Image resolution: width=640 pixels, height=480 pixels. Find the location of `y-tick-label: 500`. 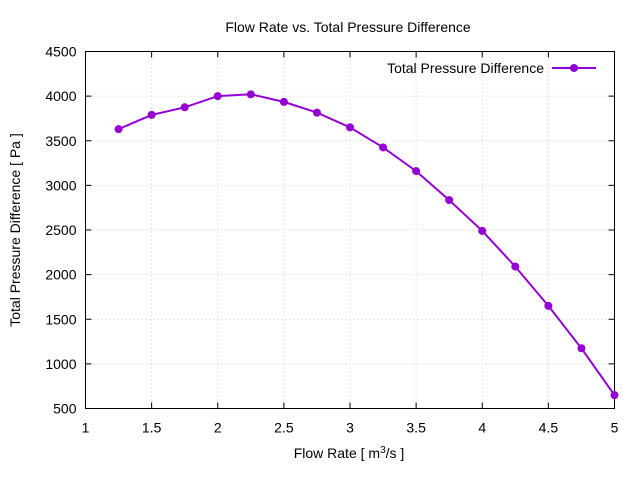

y-tick-label: 500 is located at coordinates (65, 409).